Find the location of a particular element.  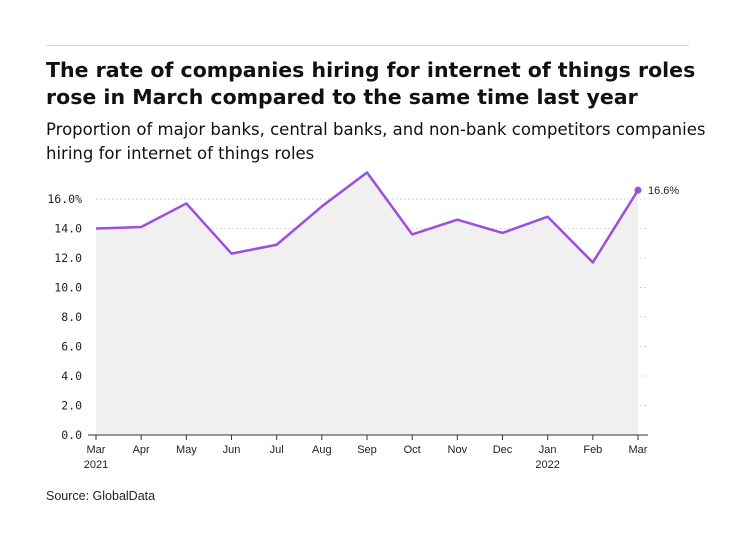

y-tick-label: 8.0 is located at coordinates (71, 317).